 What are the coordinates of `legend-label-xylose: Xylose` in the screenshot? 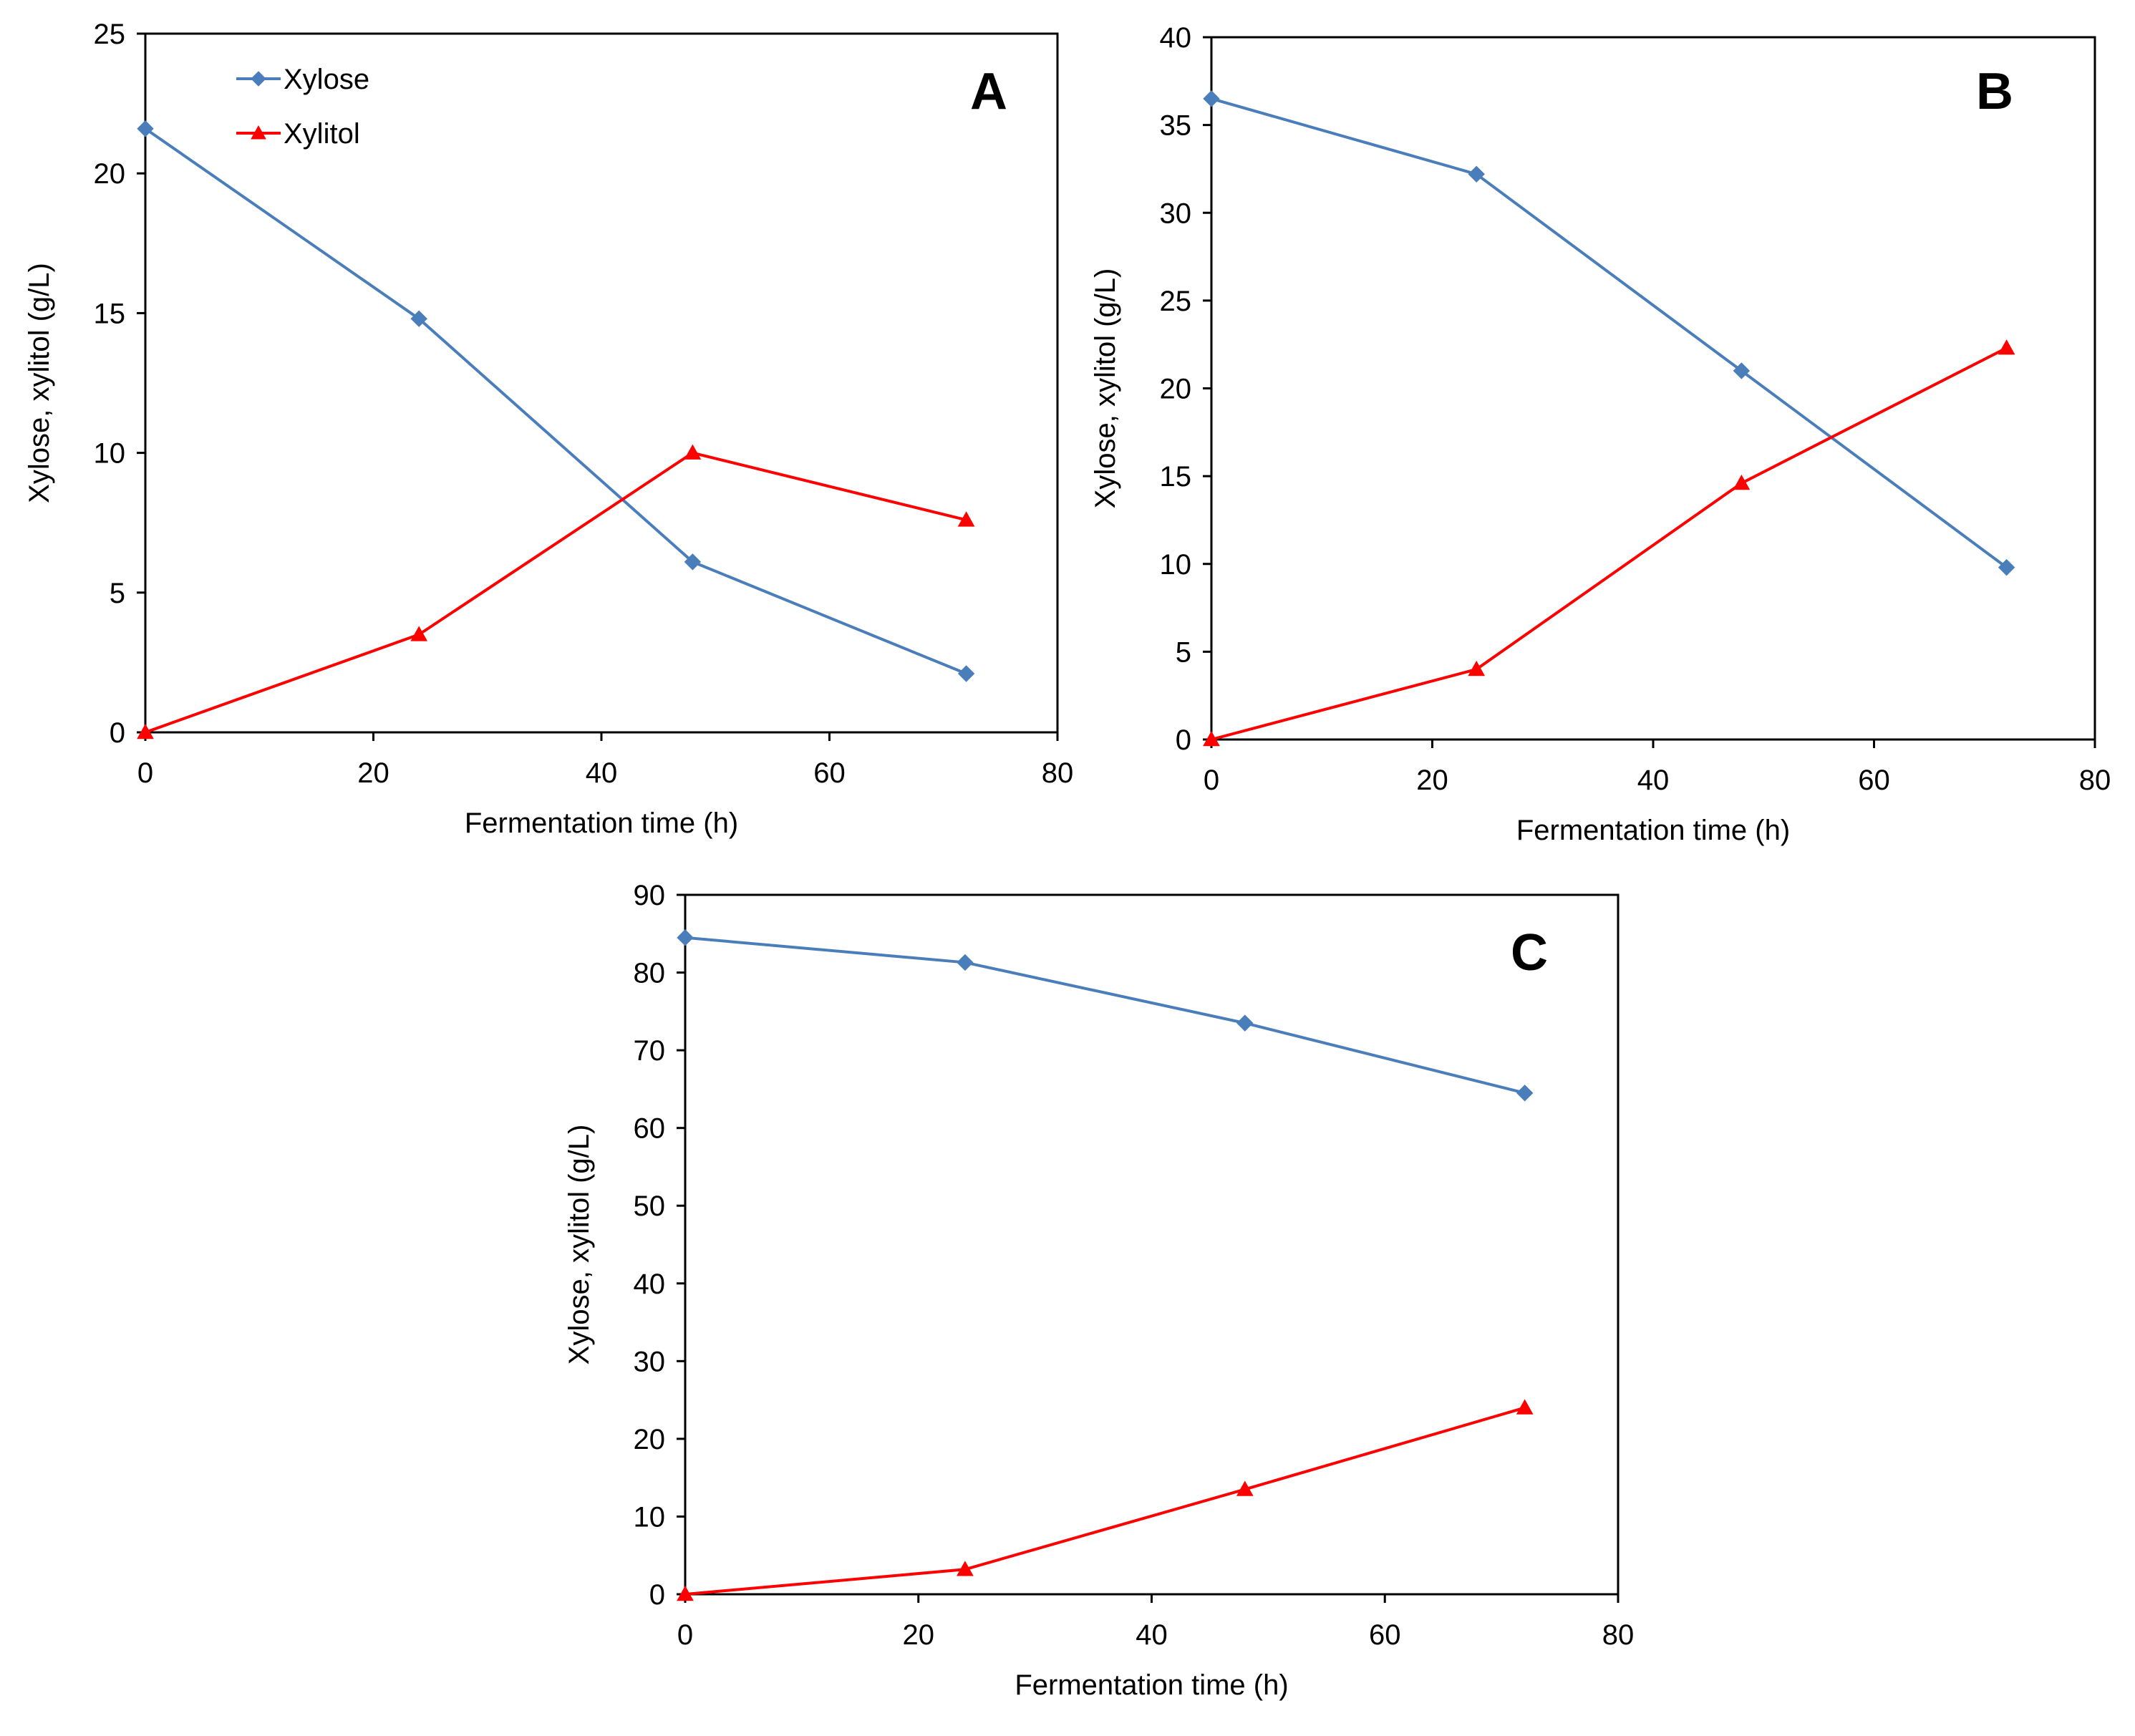 It's located at (326, 79).